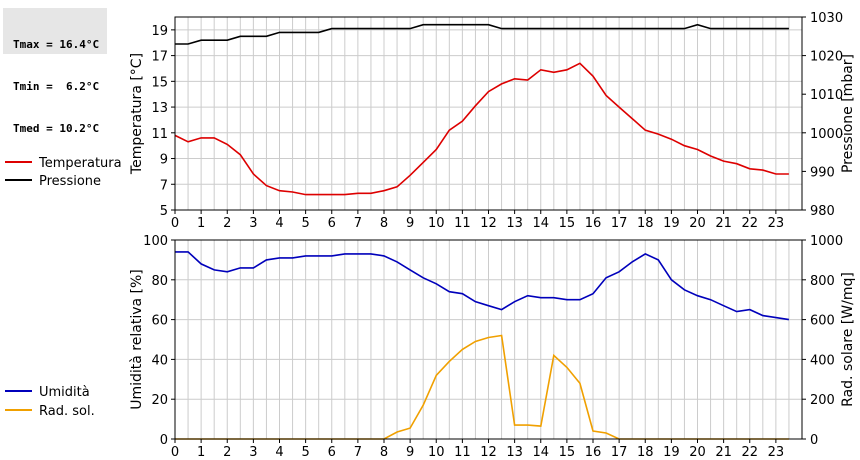 The width and height of the screenshot is (860, 460). Describe the element at coordinates (159, 57) in the screenshot. I see `y-tick-label: 17` at that location.